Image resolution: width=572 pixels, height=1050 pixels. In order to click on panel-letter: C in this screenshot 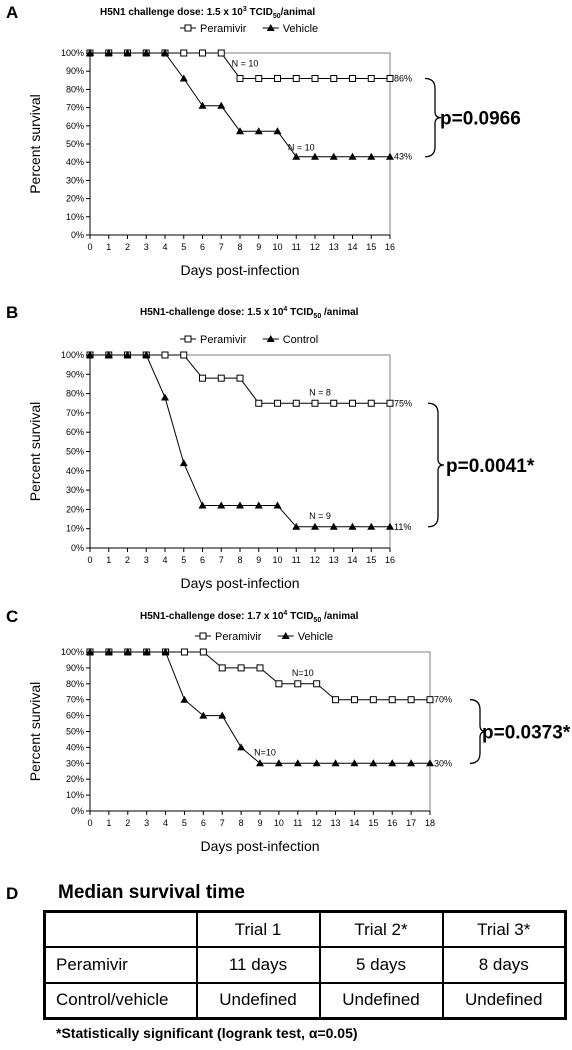, I will do `click(12, 616)`.